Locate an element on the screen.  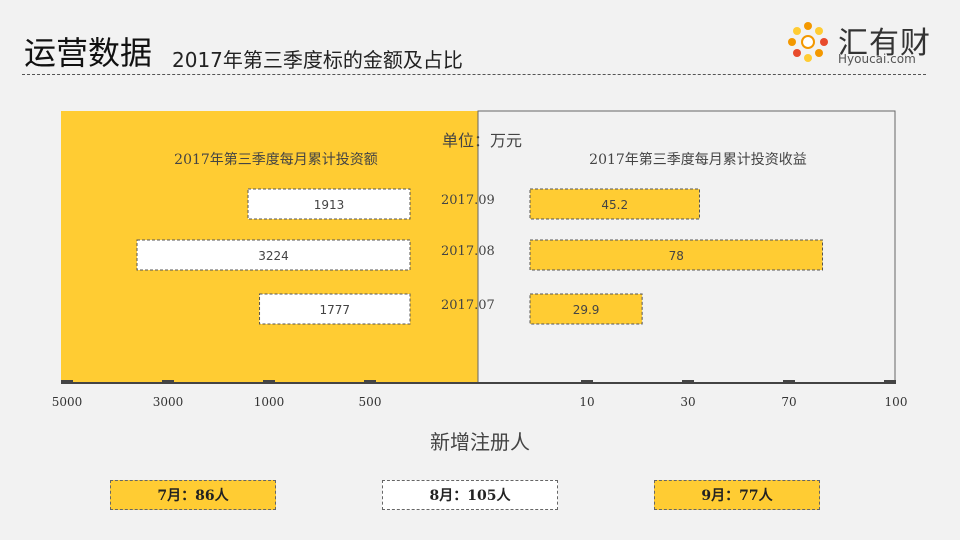
right-bar-label: 45.2 is located at coordinates (614, 205).